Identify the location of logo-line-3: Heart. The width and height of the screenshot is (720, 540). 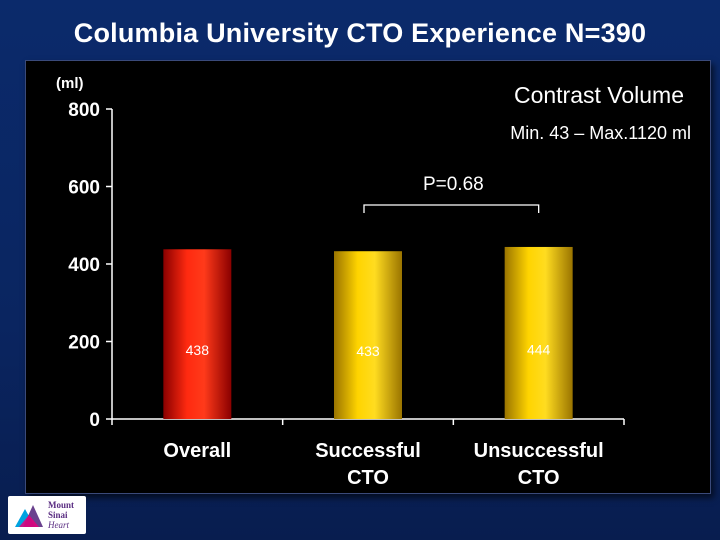
(58, 525).